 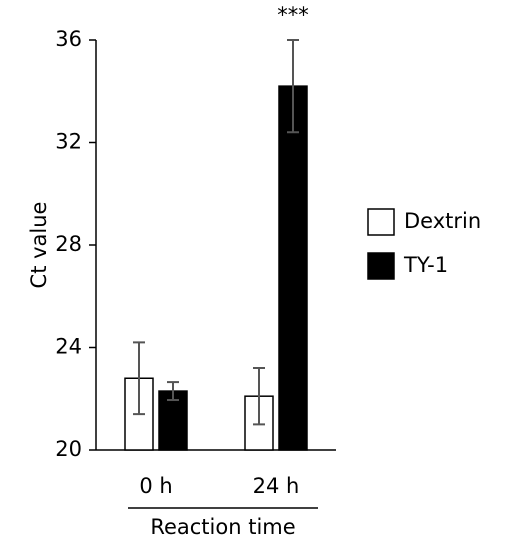 I want to click on y-tick-label: 36, so click(x=68, y=39).